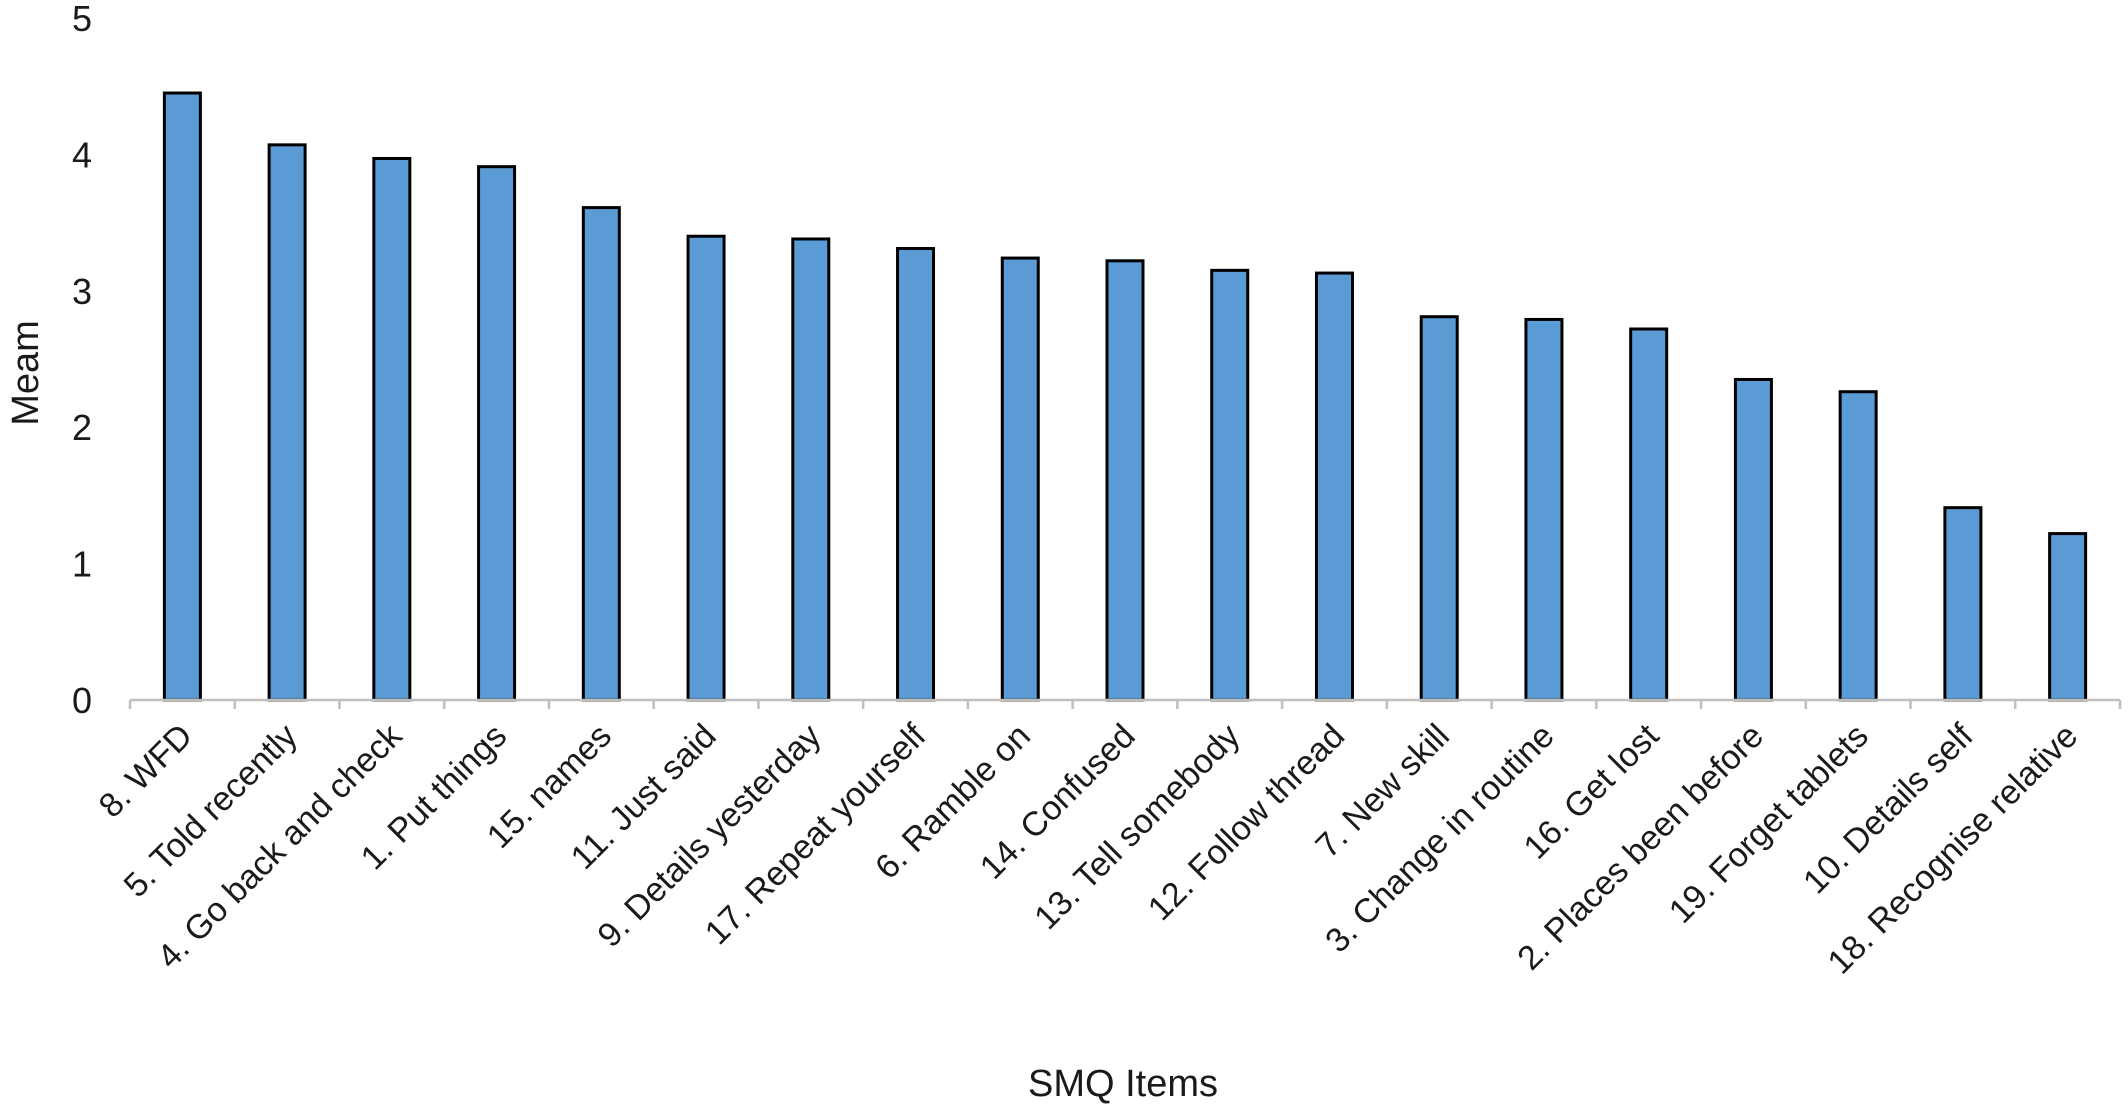  What do you see at coordinates (82, 427) in the screenshot?
I see `y-tick-label: 2` at bounding box center [82, 427].